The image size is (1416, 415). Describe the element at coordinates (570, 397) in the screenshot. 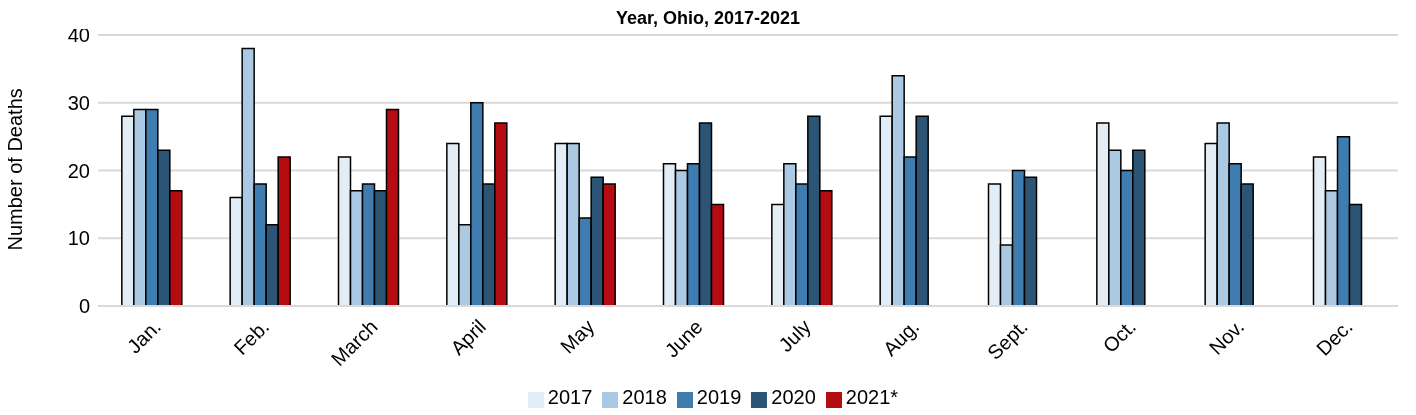

I see `legend-label: 2017` at that location.